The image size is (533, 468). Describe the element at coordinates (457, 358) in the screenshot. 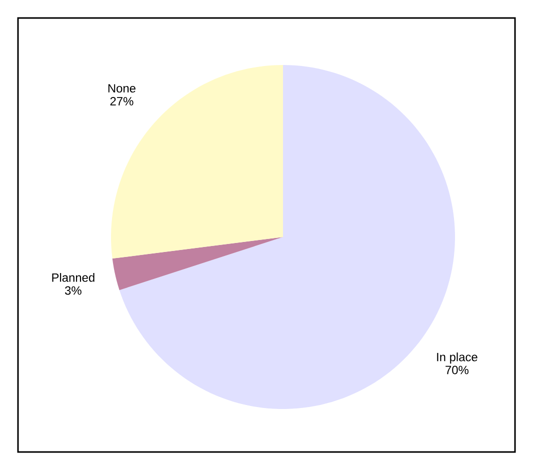

I see `slice-label: In place` at that location.